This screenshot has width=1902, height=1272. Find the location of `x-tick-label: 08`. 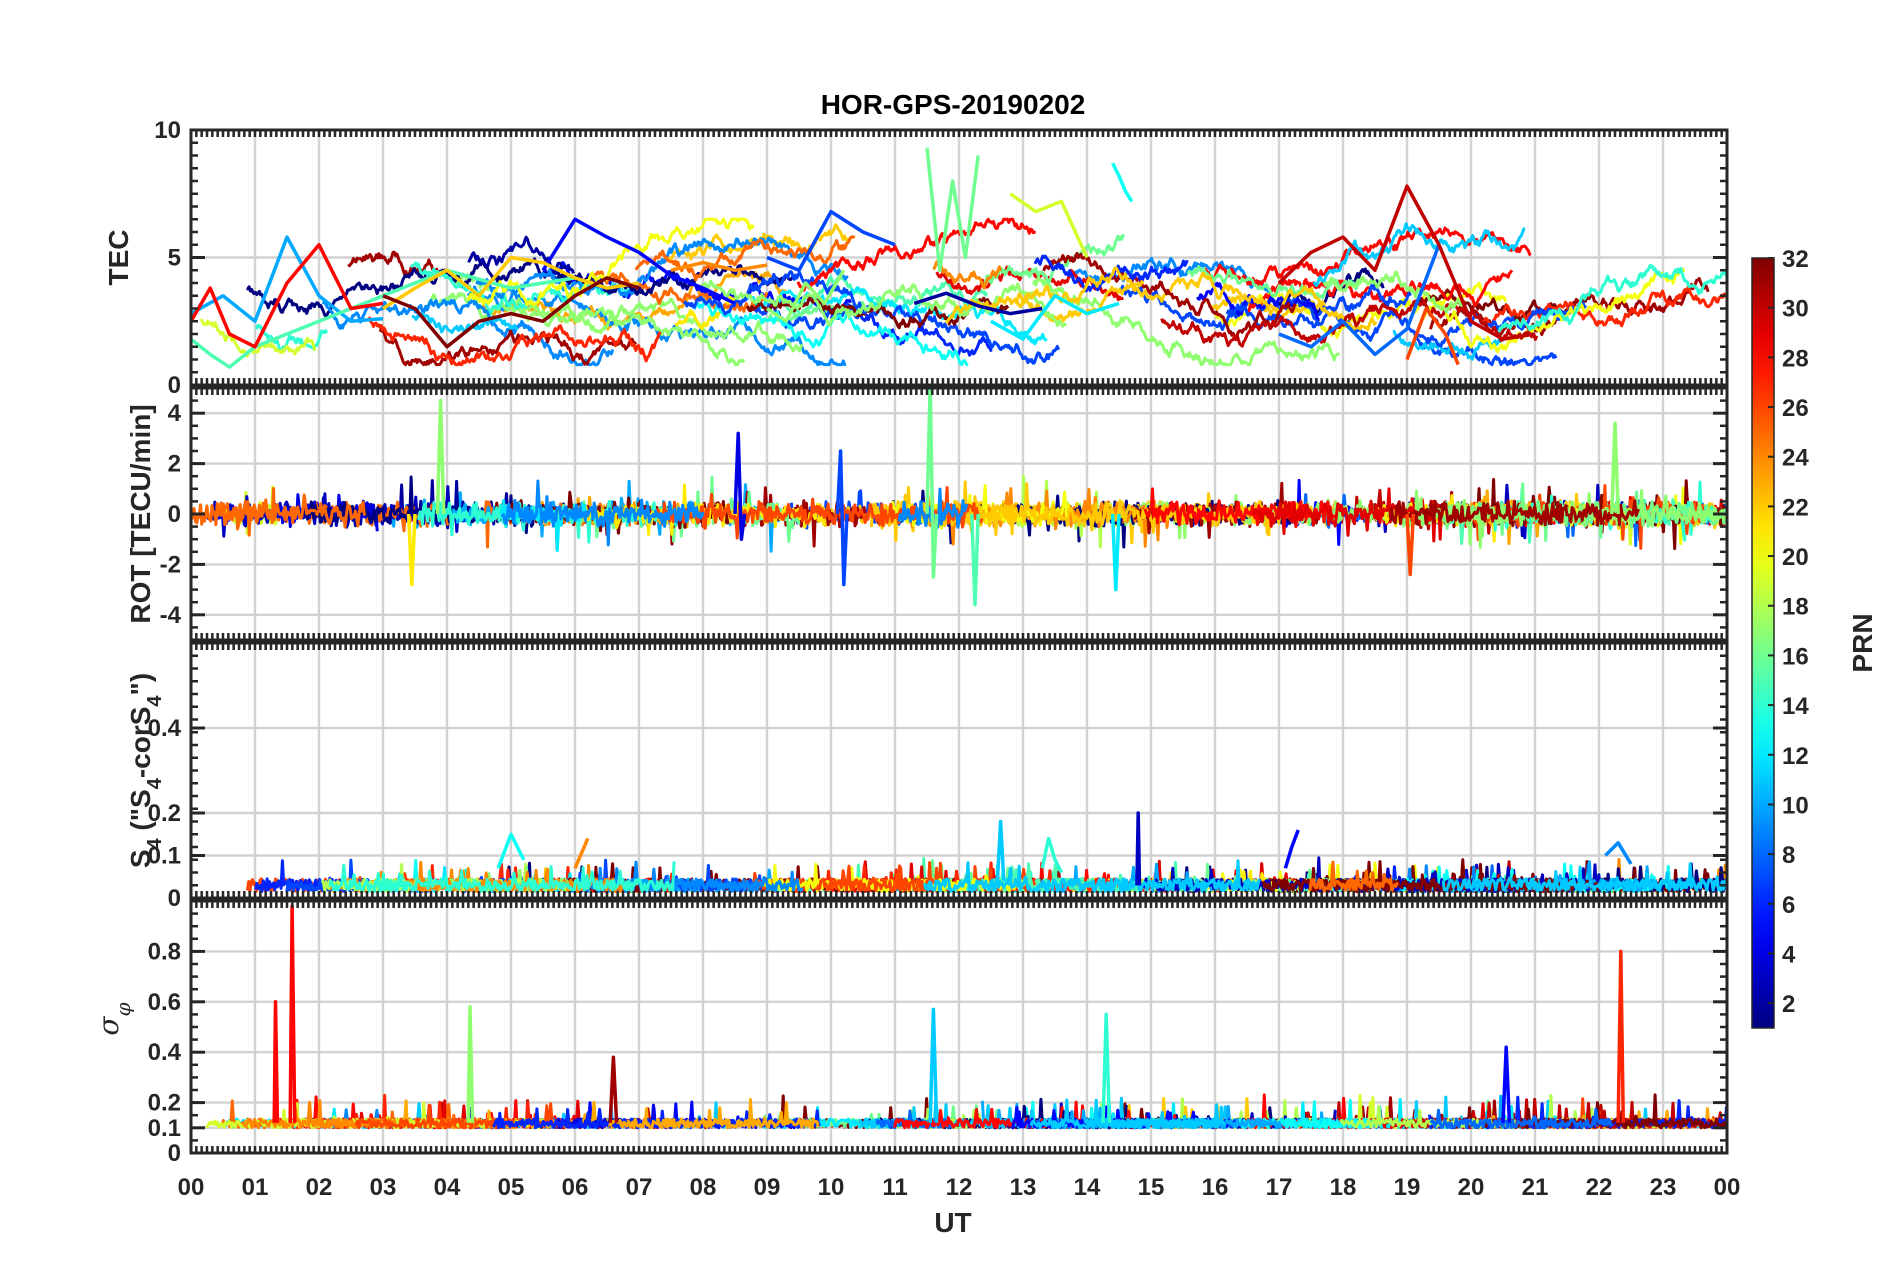

x-tick-label: 08 is located at coordinates (703, 1187).